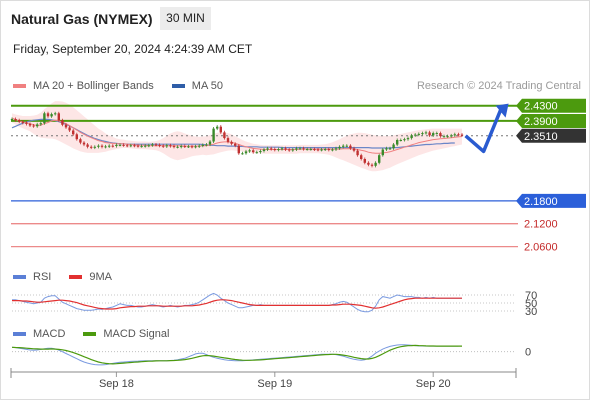  Describe the element at coordinates (19, 86) in the screenshot. I see `ma20-swatch` at that location.